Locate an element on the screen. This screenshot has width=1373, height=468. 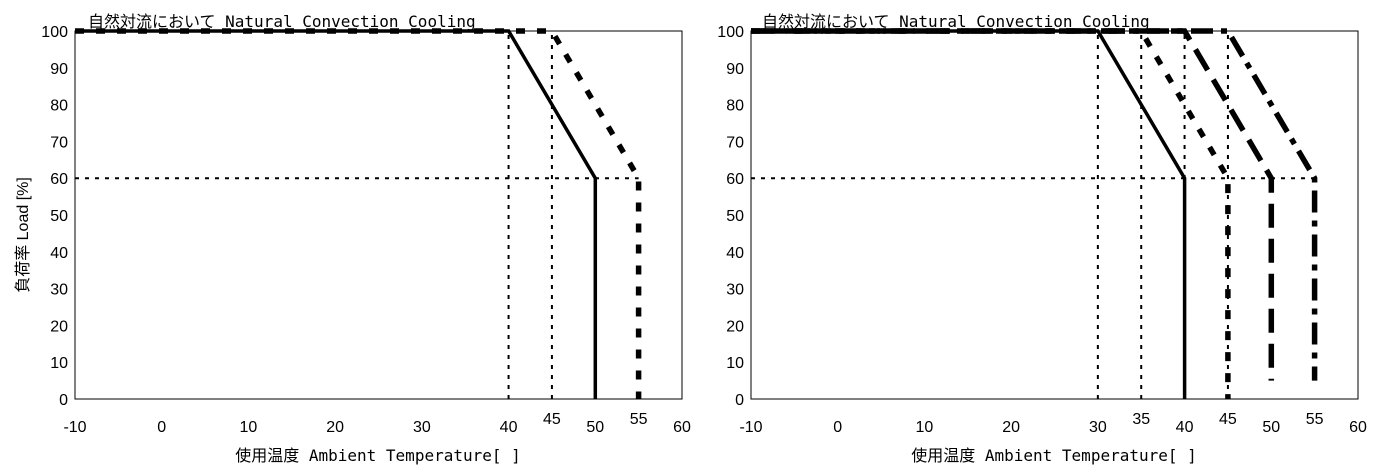
chart-left-y-tick-label: 20 is located at coordinates (59, 326).